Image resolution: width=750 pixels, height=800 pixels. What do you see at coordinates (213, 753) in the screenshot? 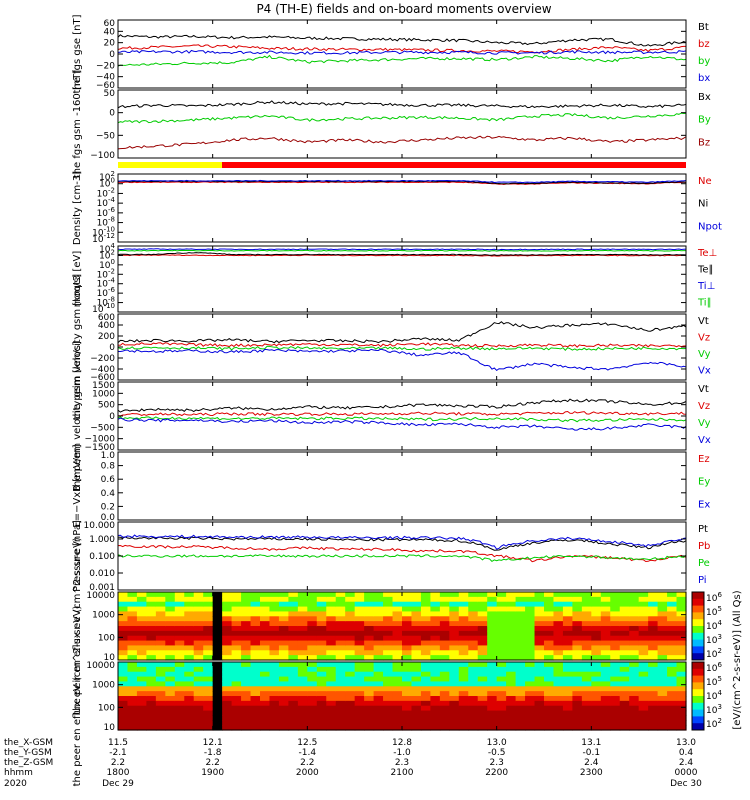
I see `ephemeris-y-value: -1.8` at bounding box center [213, 753].